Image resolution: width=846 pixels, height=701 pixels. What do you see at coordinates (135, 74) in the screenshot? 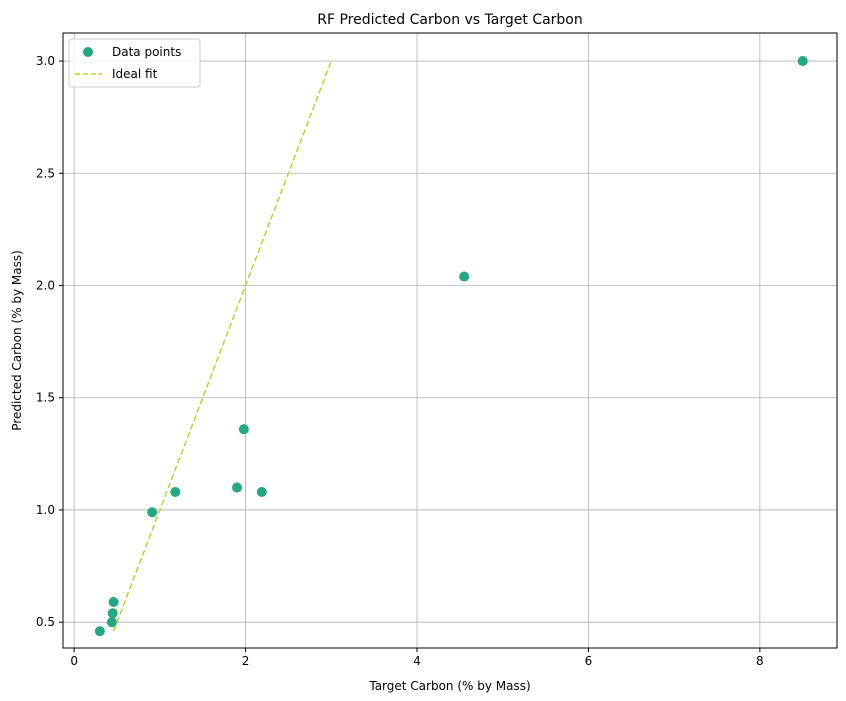
I see `legend-label-ideal-fit: Ideal fit` at bounding box center [135, 74].